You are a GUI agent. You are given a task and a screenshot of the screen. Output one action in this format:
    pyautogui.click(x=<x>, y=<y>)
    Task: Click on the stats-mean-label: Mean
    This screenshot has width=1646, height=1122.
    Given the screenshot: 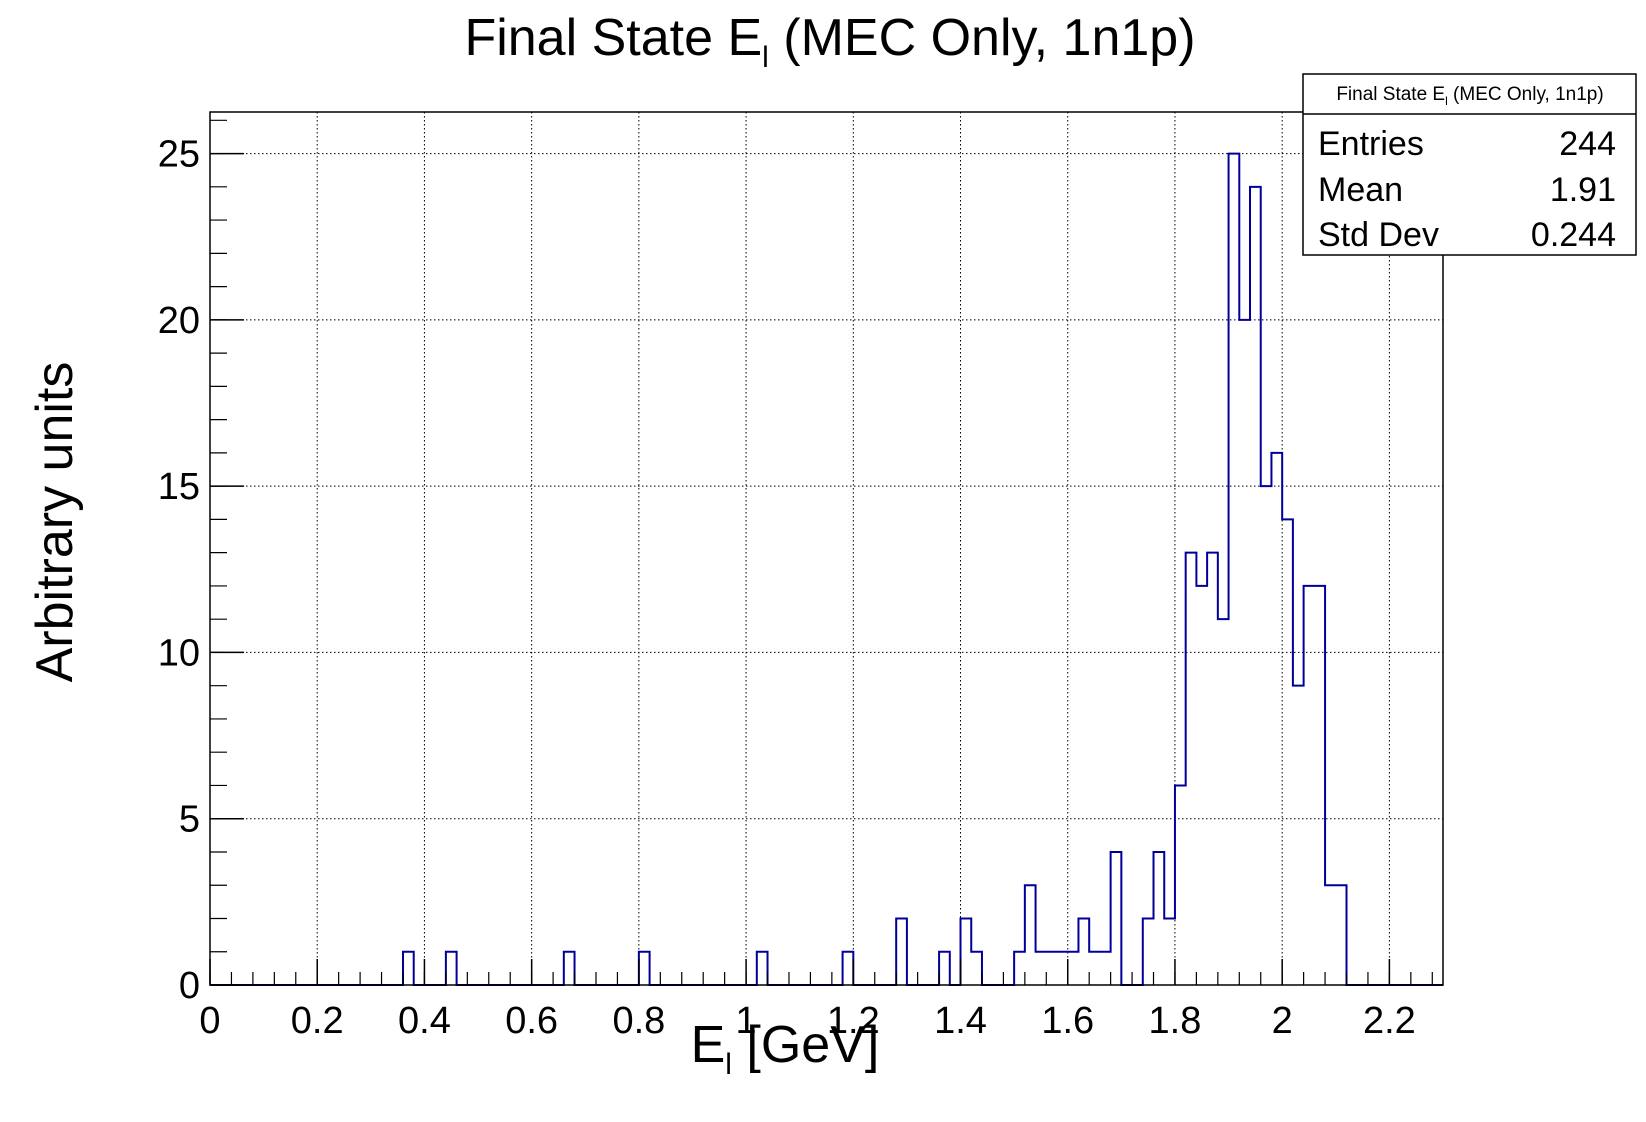 What is the action you would take?
    pyautogui.click(x=1360, y=190)
    